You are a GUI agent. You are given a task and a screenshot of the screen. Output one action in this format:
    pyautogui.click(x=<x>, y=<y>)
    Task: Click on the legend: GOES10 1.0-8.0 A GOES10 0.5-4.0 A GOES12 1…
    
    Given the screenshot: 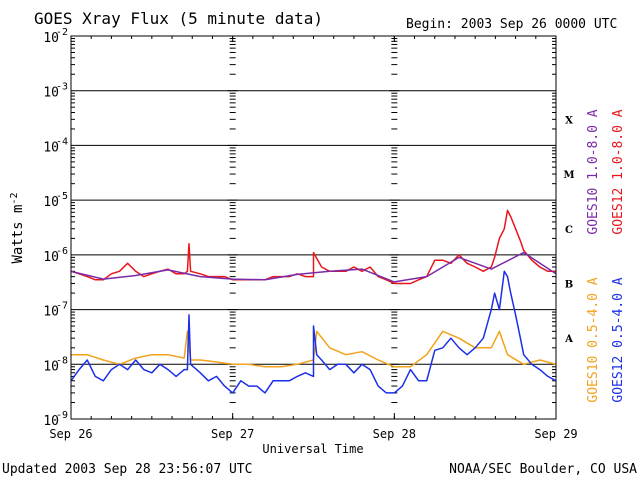 What is the action you would take?
    pyautogui.click(x=606, y=255)
    